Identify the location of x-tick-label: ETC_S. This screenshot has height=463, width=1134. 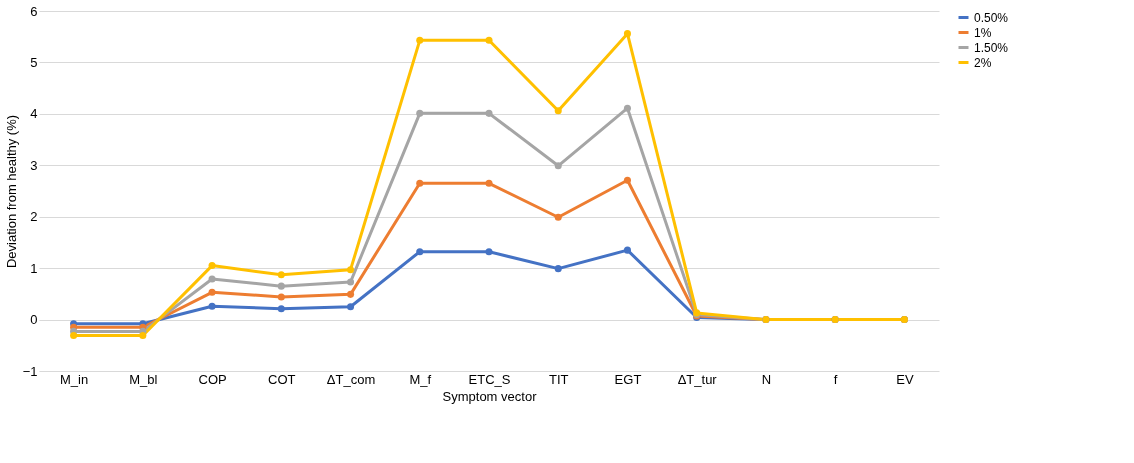
(489, 379).